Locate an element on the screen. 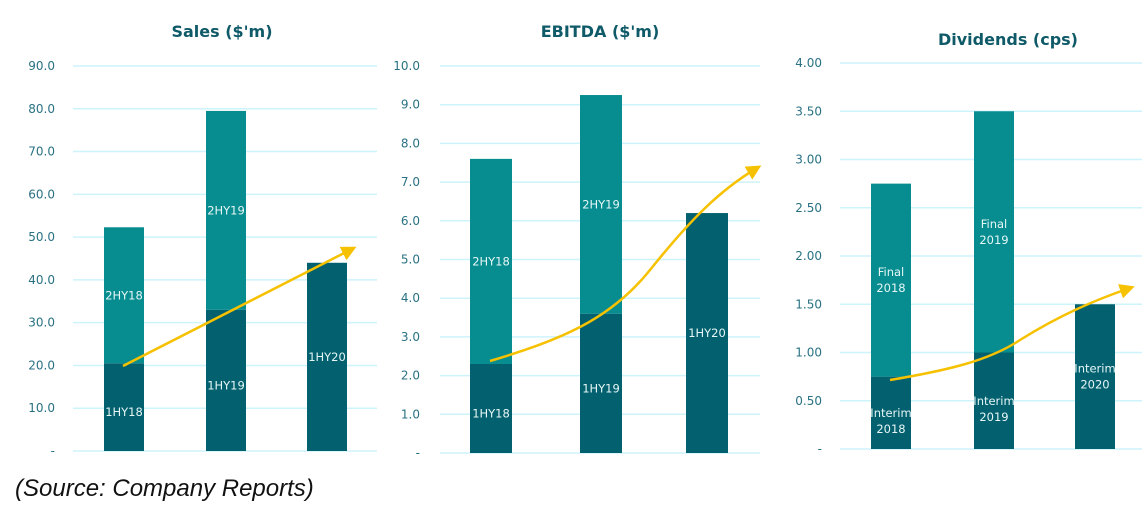  y-tick-label: 2.50 is located at coordinates (808, 208).